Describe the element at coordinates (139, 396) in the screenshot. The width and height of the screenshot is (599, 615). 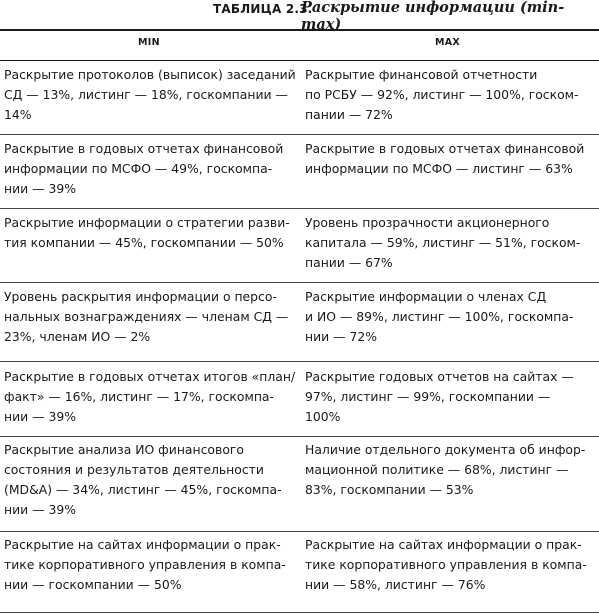
I see `cell-line: факт» — 16%, листинг — 17%, госкомпа-` at that location.